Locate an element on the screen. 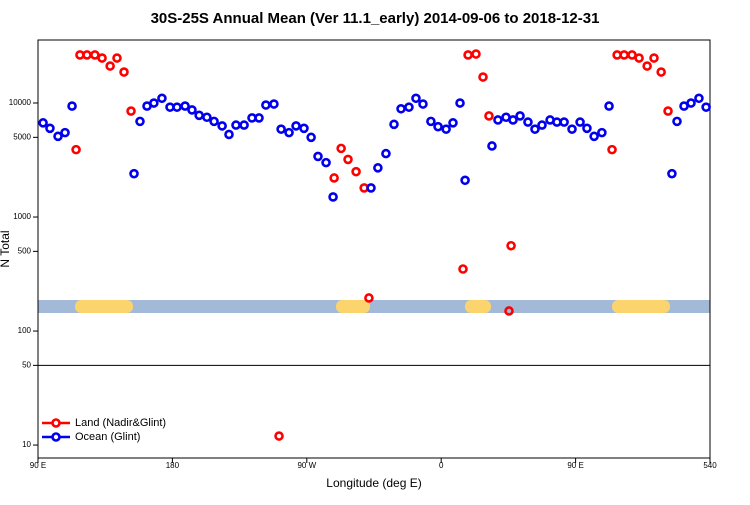 Image resolution: width=750 pixels, height=505 pixels. y-tick-label: 5000 is located at coordinates (22, 136).